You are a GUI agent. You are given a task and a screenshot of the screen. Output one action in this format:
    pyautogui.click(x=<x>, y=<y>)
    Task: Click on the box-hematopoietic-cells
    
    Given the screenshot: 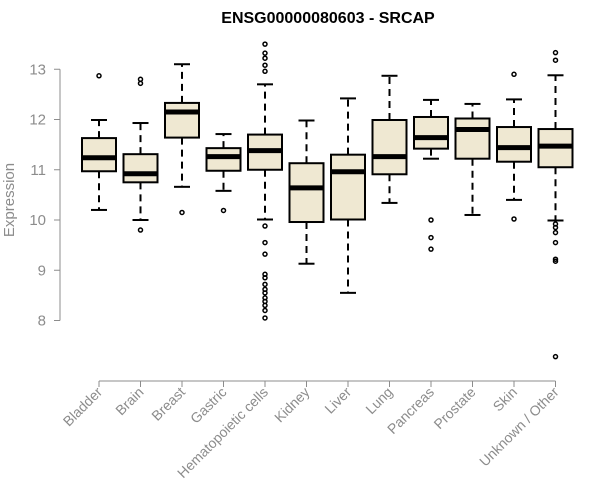 What is the action you would take?
    pyautogui.click(x=265, y=181)
    